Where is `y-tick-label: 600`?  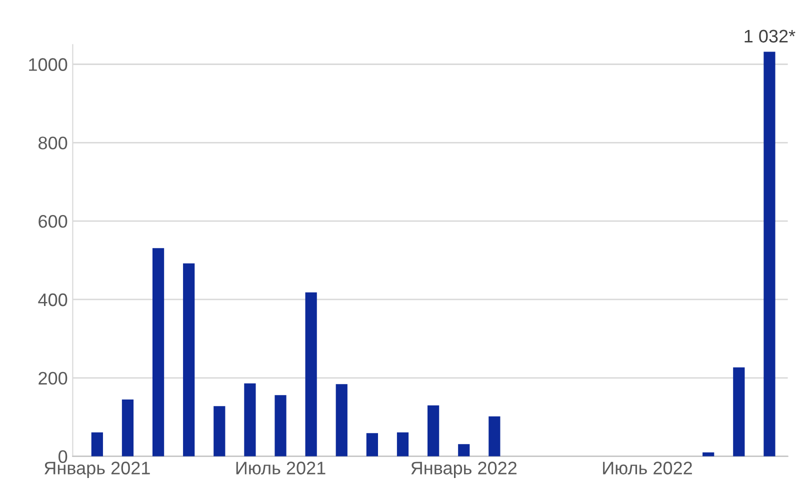
y-tick-label: 600 is located at coordinates (53, 221).